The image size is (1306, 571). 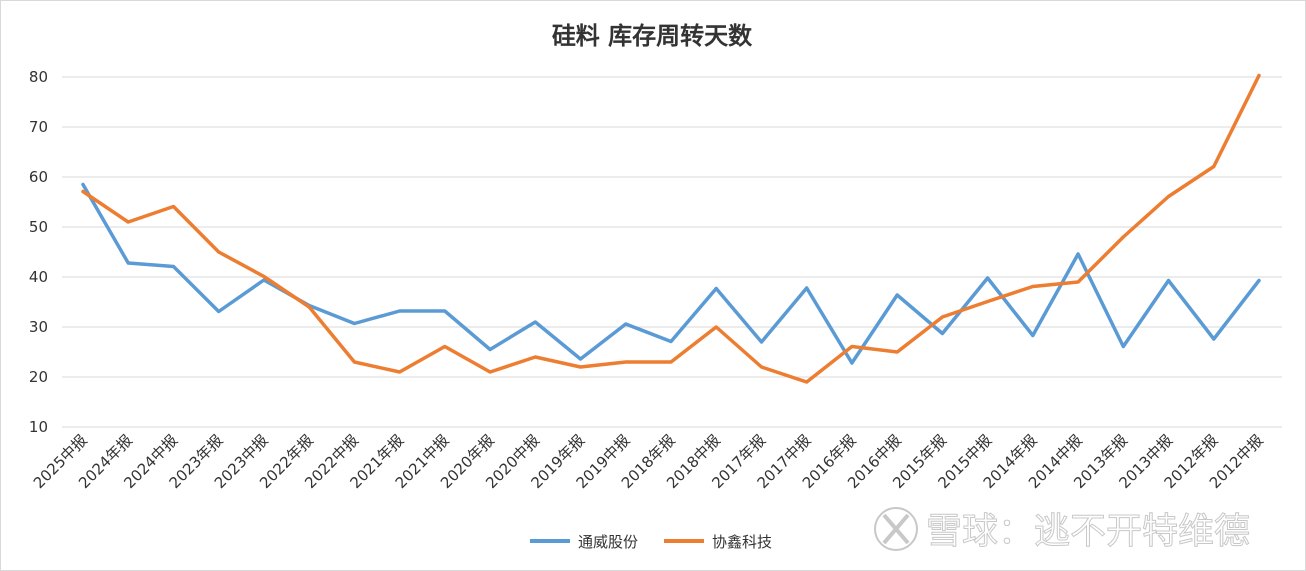 What do you see at coordinates (38, 127) in the screenshot?
I see `y-tick-label: 70` at bounding box center [38, 127].